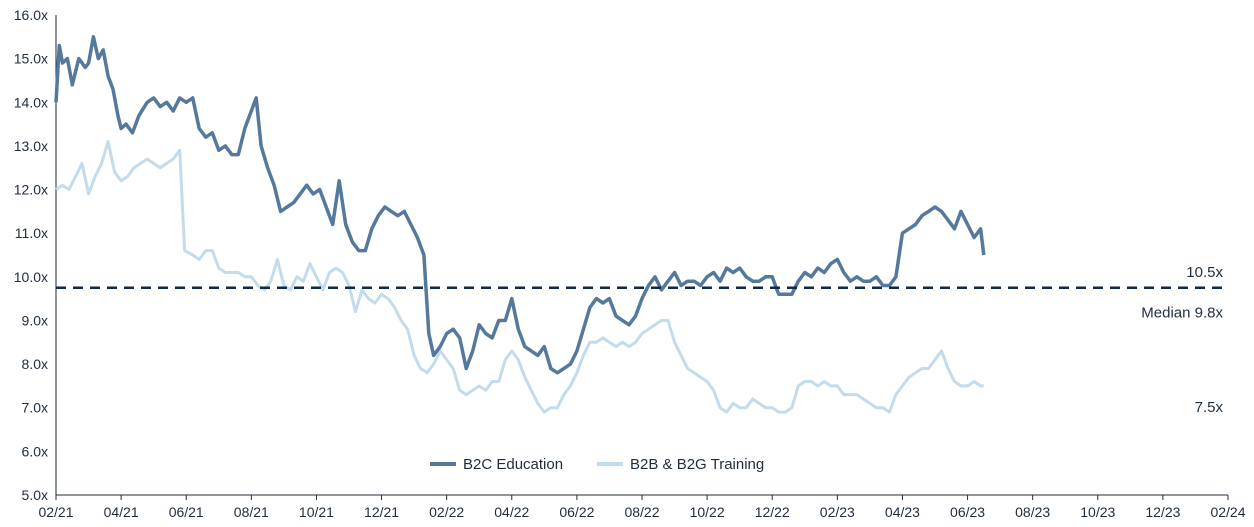  What do you see at coordinates (31, 233) in the screenshot?
I see `y-tick-label: 11.0x` at bounding box center [31, 233].